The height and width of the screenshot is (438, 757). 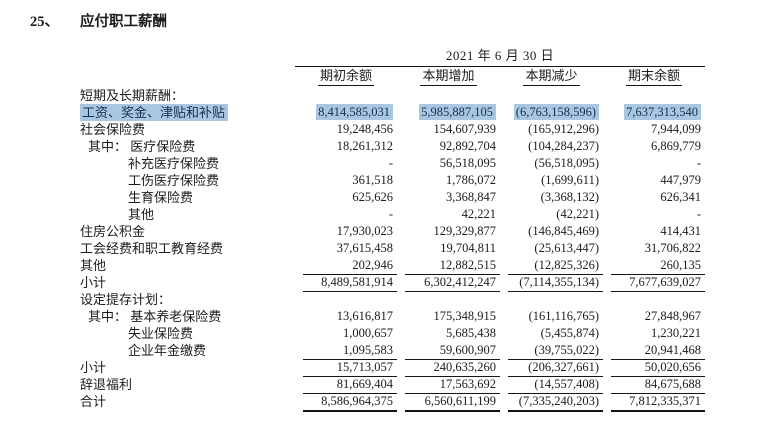 What do you see at coordinates (658, 266) in the screenshot?
I see `cell-value: 260,135` at bounding box center [658, 266].